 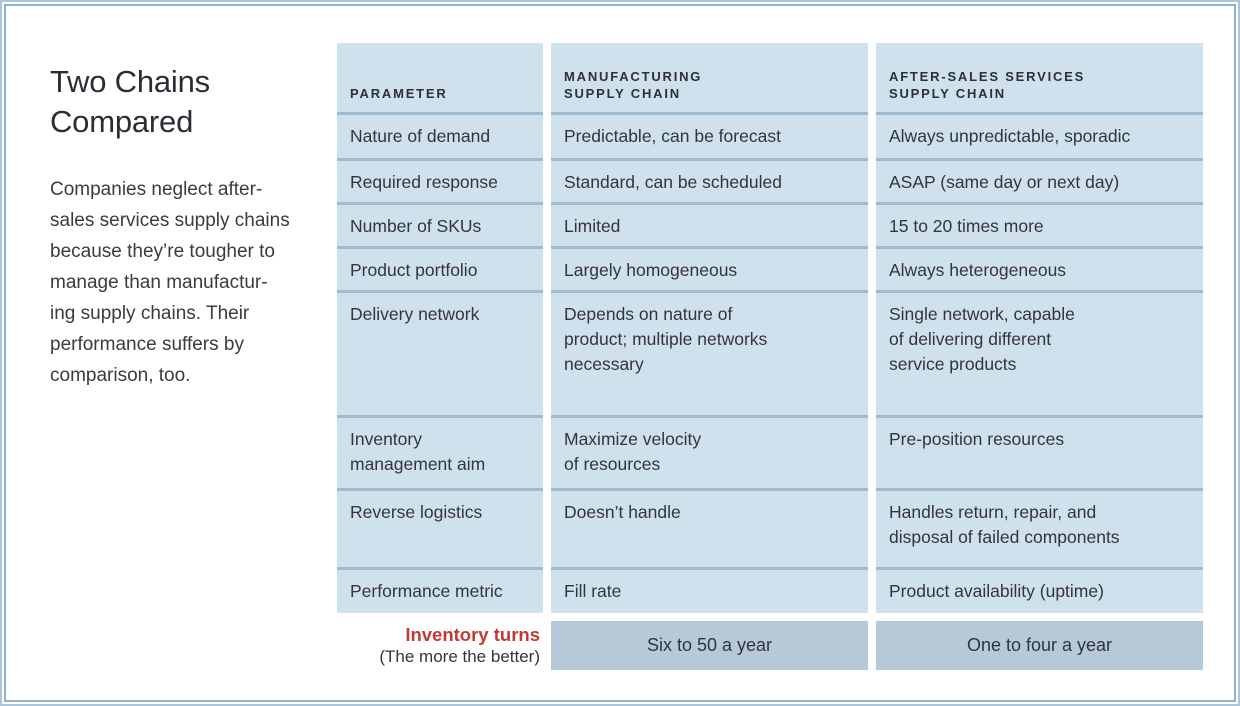 I want to click on exhibit-title: Two Chains Compared, so click(x=130, y=101).